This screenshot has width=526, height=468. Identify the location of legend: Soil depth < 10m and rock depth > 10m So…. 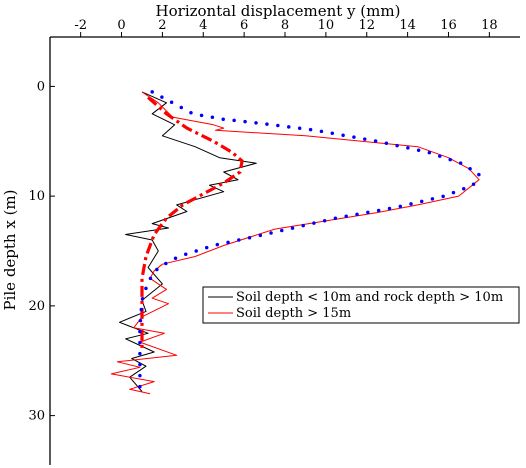
(361, 305).